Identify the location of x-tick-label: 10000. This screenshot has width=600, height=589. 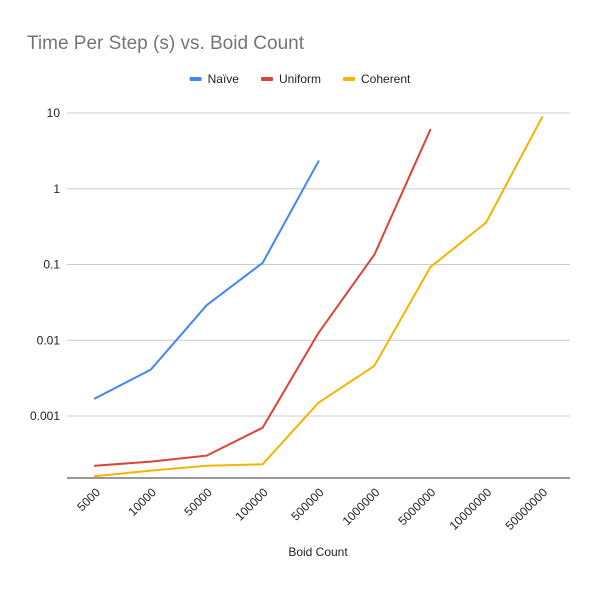
(142, 502).